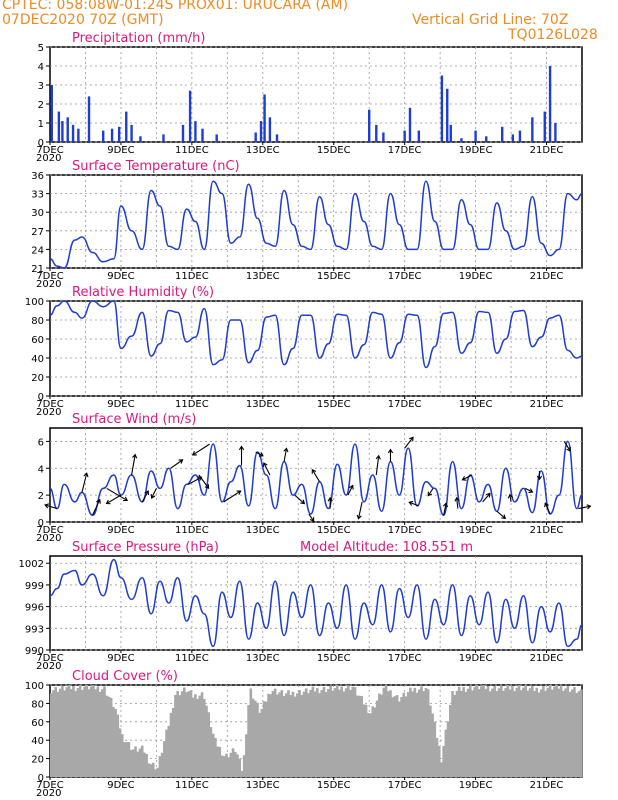 The width and height of the screenshot is (618, 800). Describe the element at coordinates (41, 67) in the screenshot. I see `y-tick-label: 4` at that location.